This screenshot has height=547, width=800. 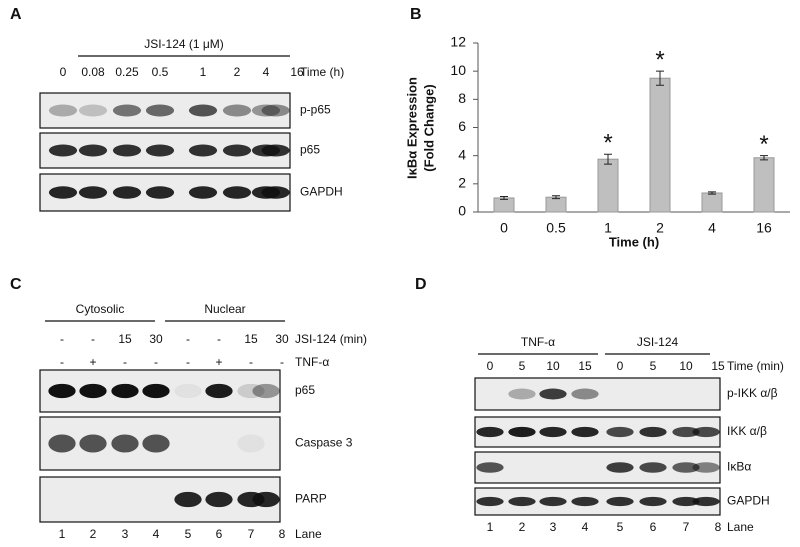 I want to click on row-label: Time (h), so click(x=322, y=72).